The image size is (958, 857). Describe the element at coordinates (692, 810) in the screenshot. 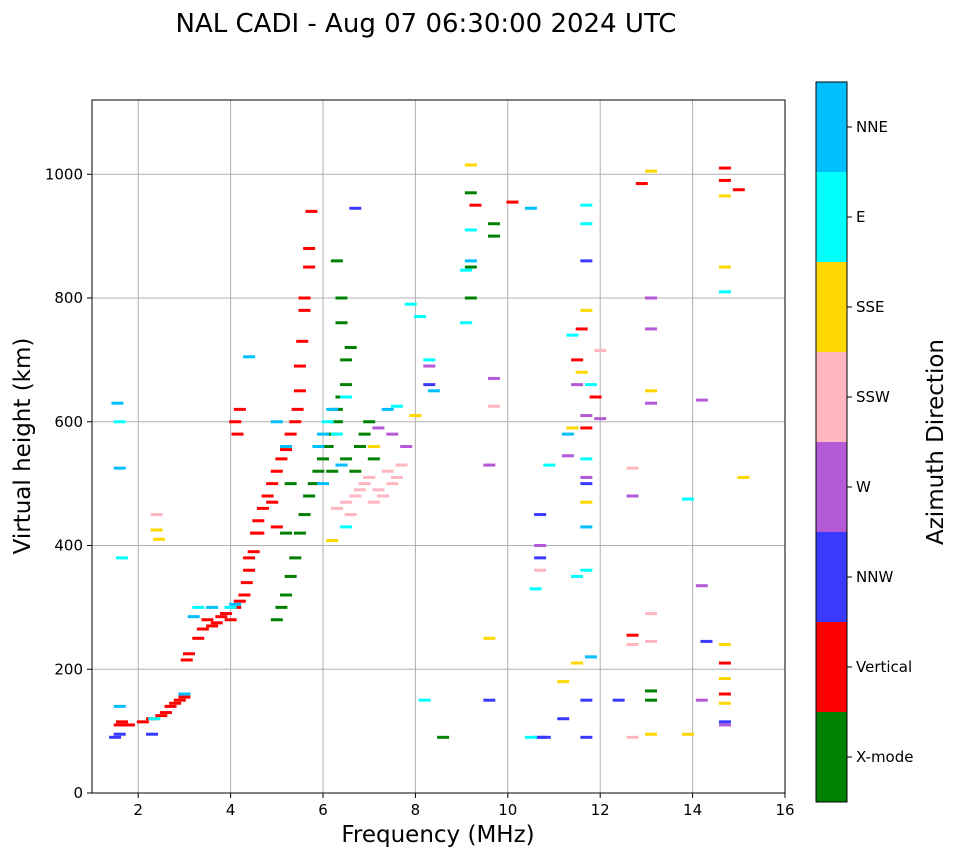

I see `x-tick-label: 14` at that location.